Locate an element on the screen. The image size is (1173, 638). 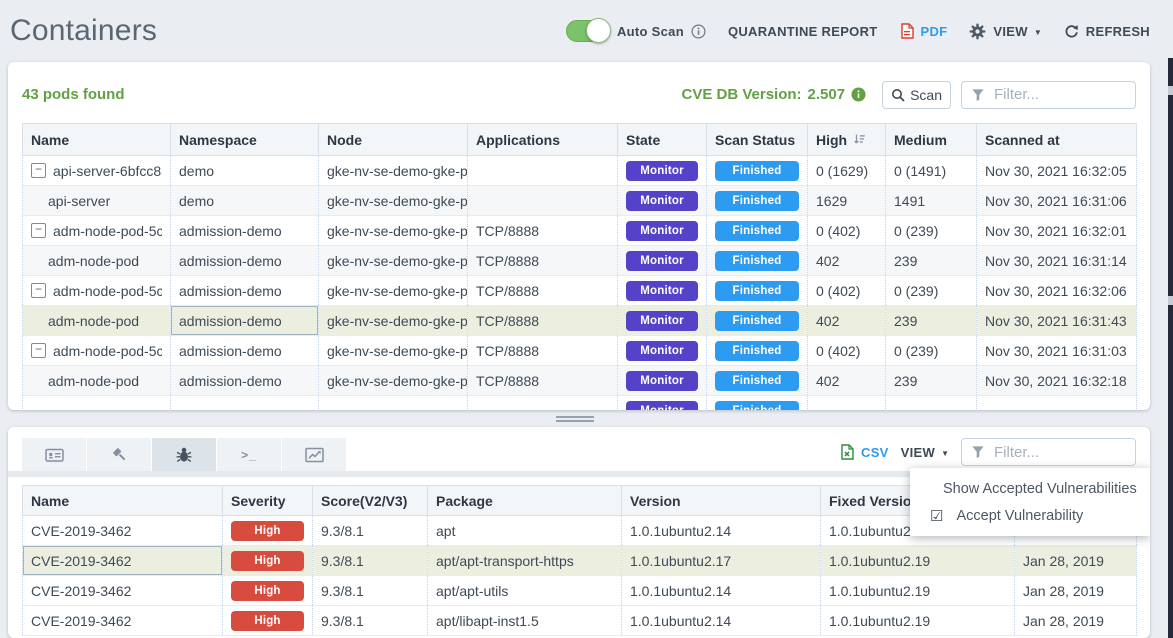
pods-filter is located at coordinates (1048, 94).